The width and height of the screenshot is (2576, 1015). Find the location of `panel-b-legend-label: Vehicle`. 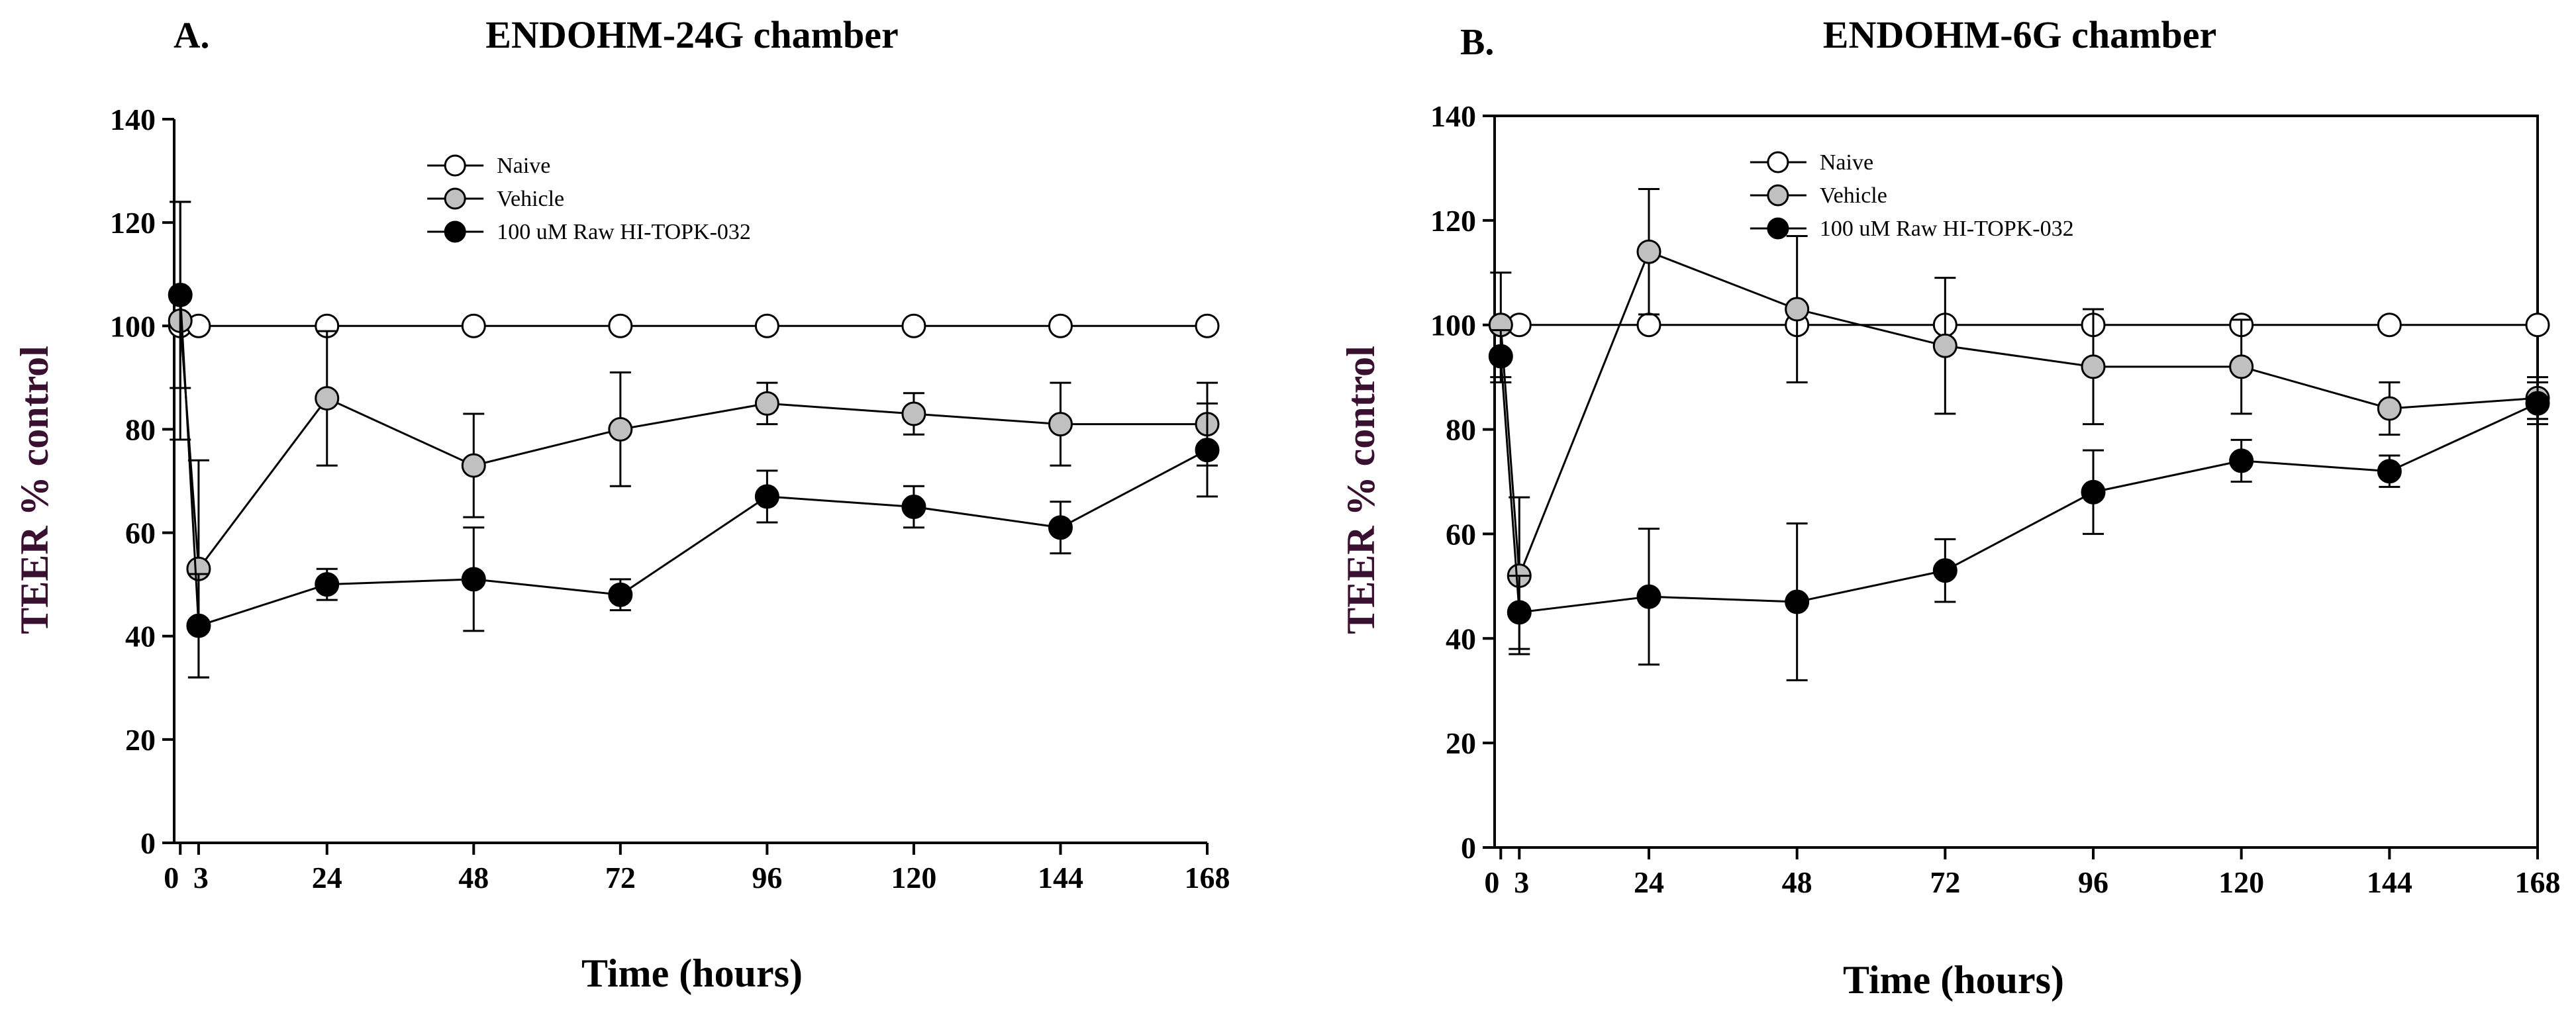

panel-b-legend-label: Vehicle is located at coordinates (1853, 195).